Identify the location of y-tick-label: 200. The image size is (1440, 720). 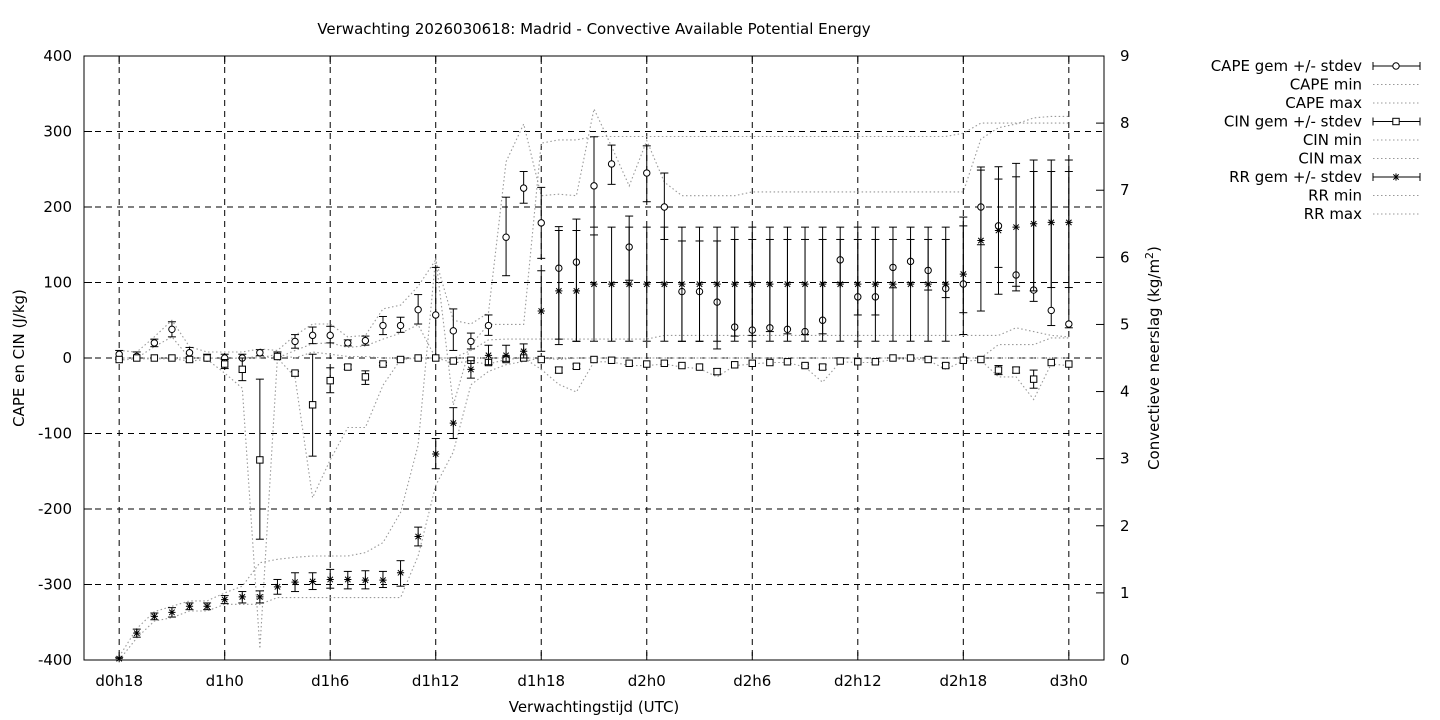
(57, 207).